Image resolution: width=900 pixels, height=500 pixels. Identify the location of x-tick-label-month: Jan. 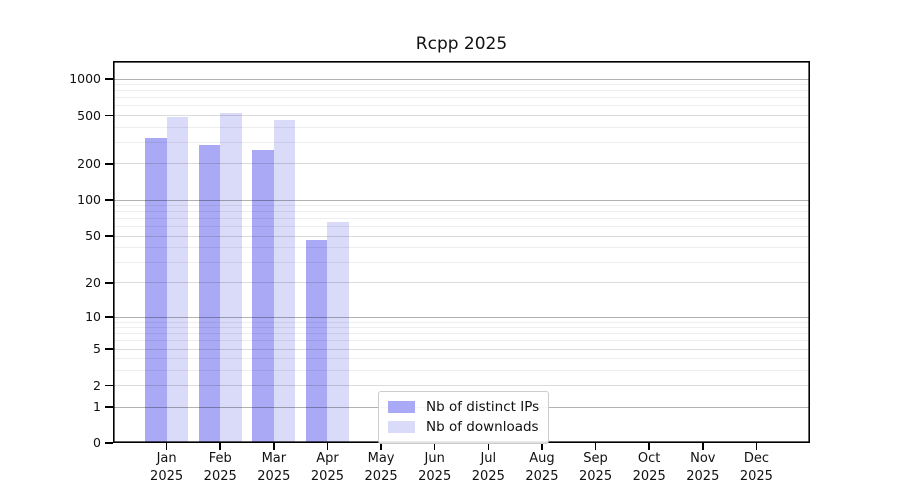
(166, 458).